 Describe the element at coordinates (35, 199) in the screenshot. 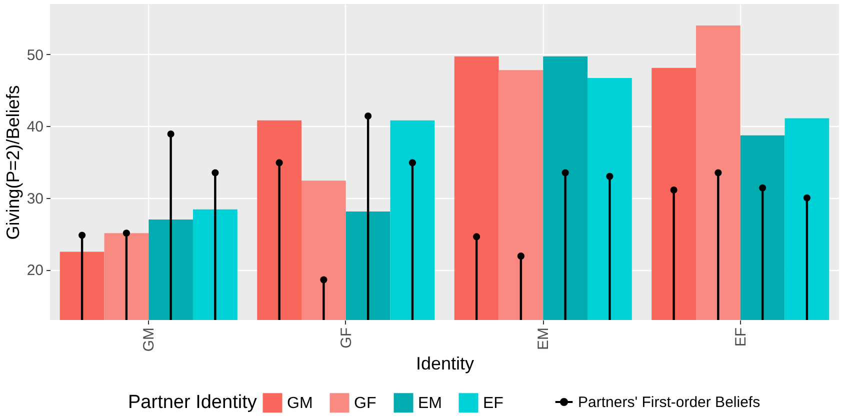

I see `y-tick-label: 30` at that location.